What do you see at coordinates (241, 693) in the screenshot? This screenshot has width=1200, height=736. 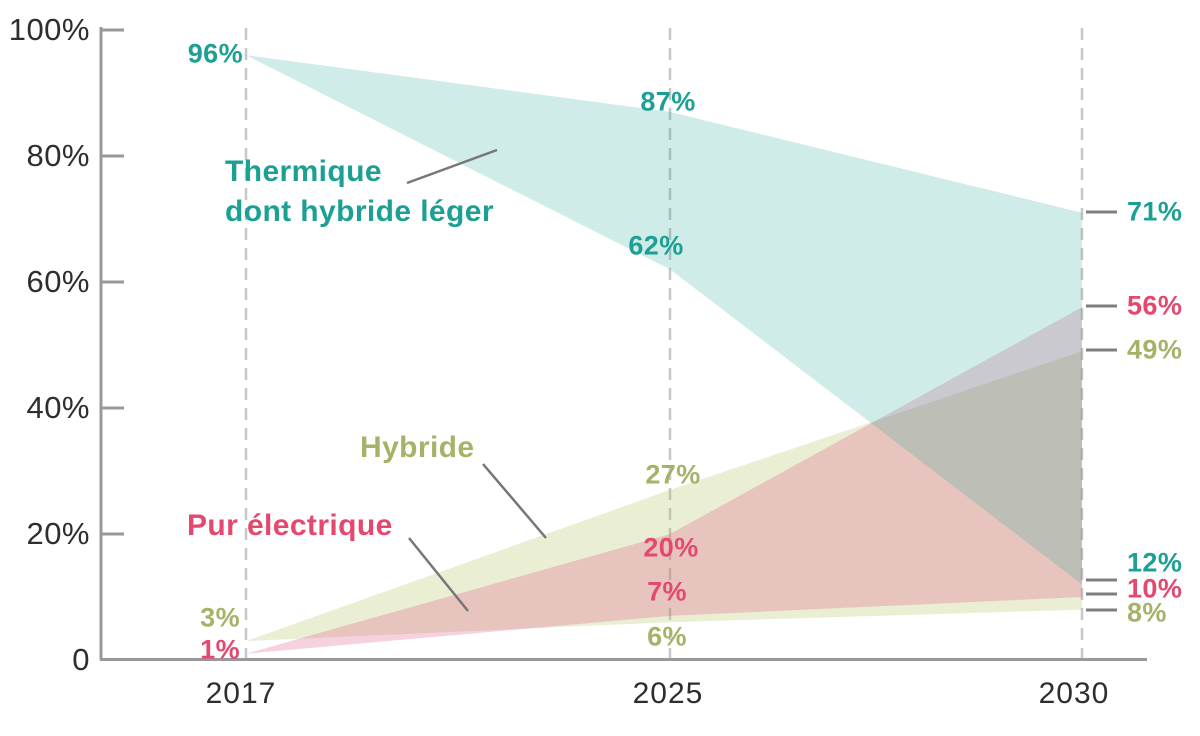 I see `x-tick-label-2017: 2017` at bounding box center [241, 693].